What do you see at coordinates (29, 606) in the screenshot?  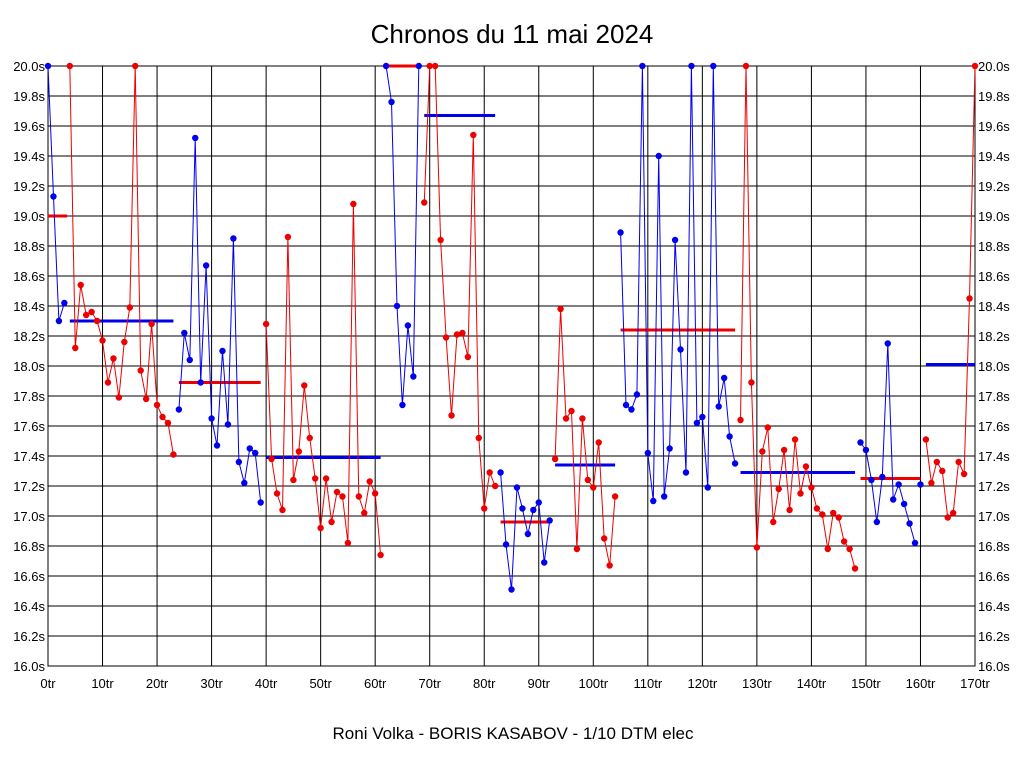 I see `y-tick-label-left: 16.4s` at bounding box center [29, 606].